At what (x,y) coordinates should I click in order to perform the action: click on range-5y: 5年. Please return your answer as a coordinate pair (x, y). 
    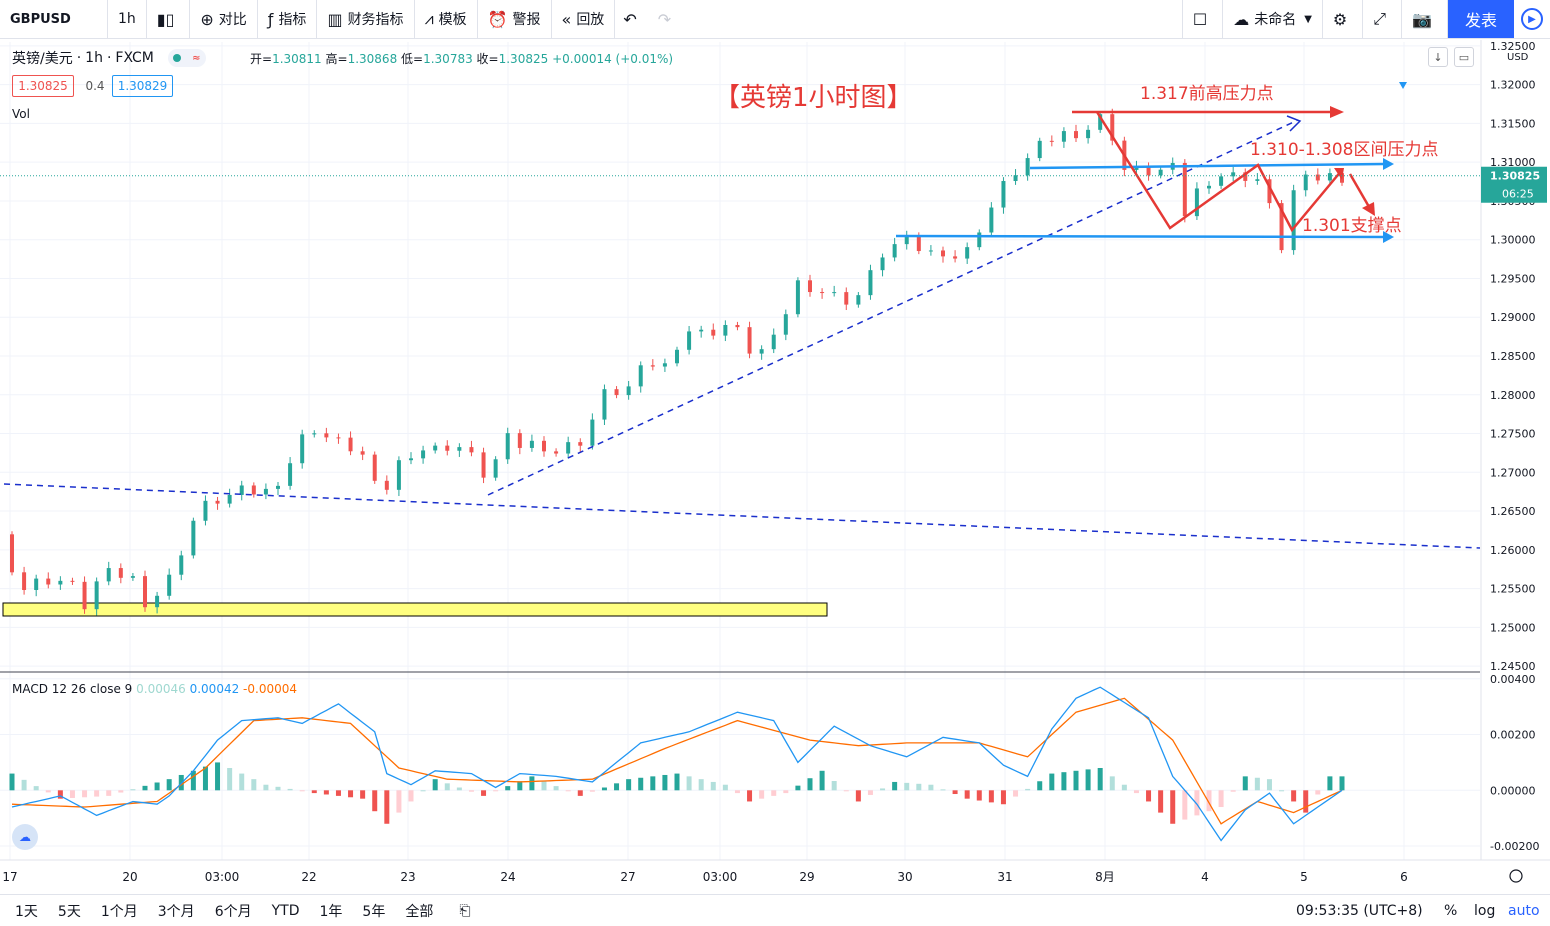
    Looking at the image, I should click on (374, 911).